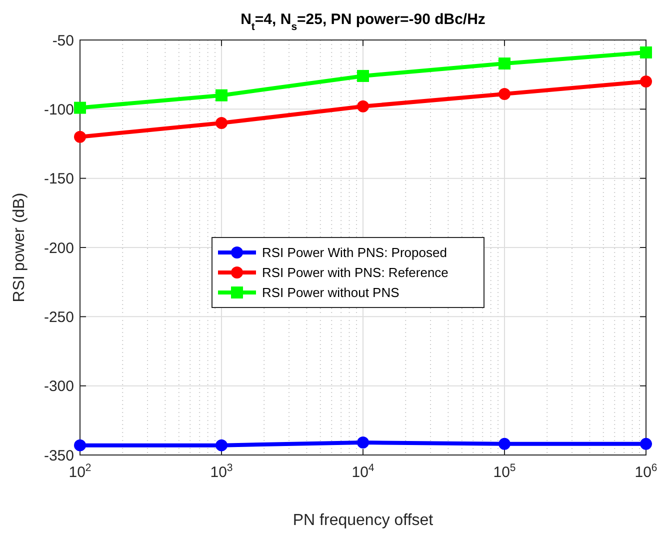 The image size is (658, 547). Describe the element at coordinates (354, 252) in the screenshot. I see `legend-label: RSI Power With PNS: Proposed` at that location.